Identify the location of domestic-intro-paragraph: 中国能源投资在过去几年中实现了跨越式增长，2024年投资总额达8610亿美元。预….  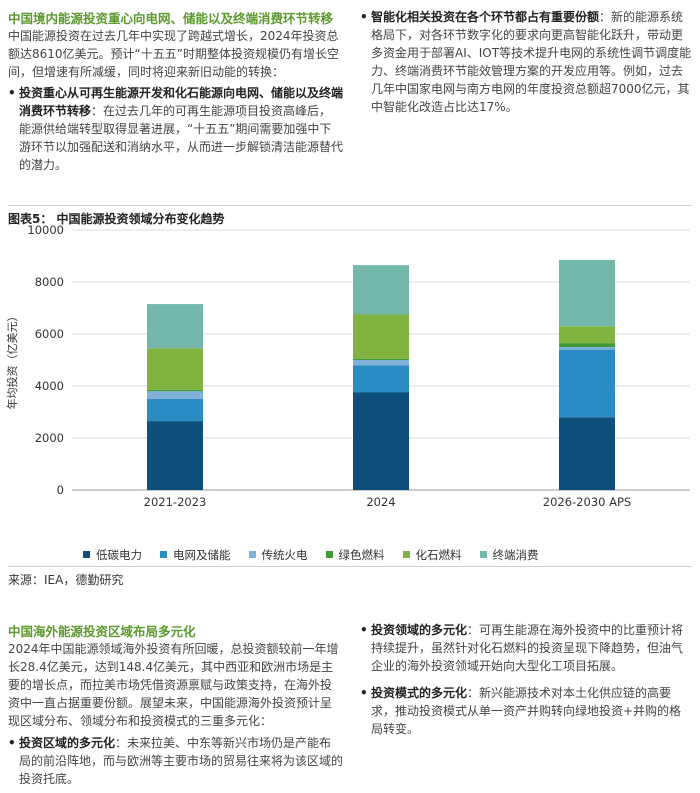
(173, 54).